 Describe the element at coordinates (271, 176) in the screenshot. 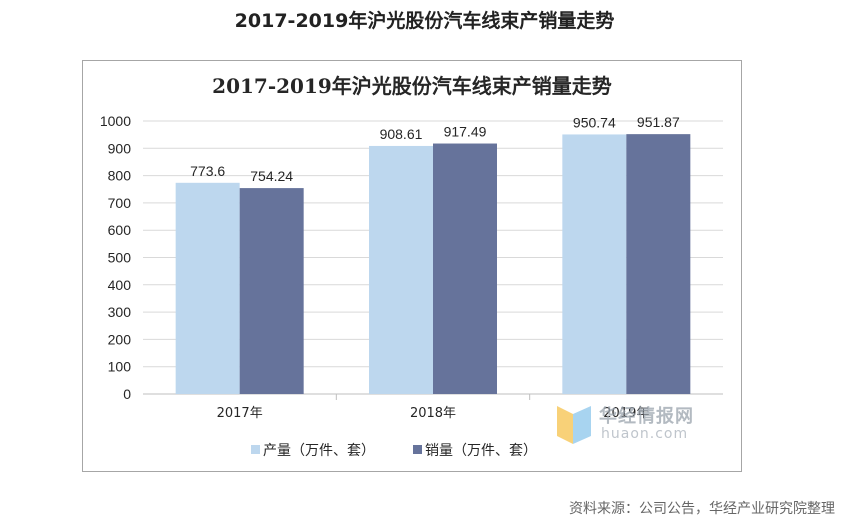

I see `data-label: 754.24` at that location.